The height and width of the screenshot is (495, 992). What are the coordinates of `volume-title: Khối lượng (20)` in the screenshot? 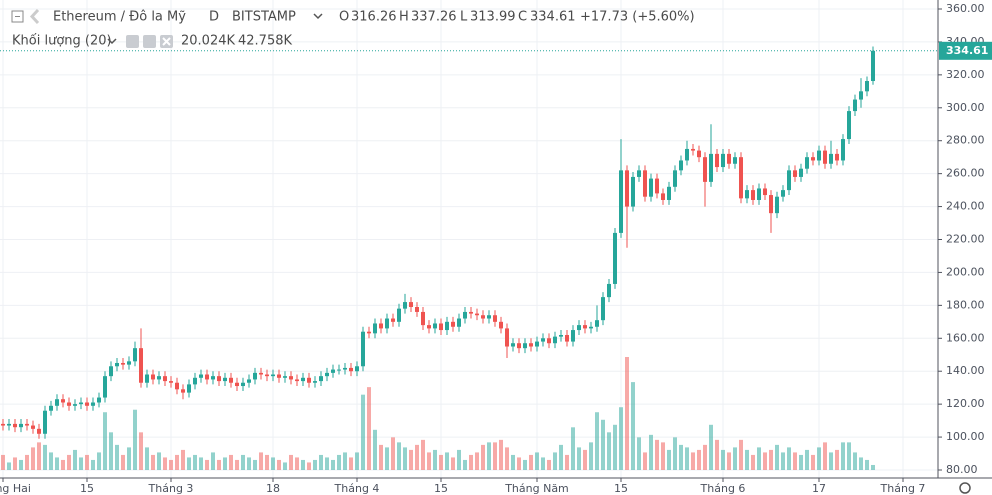 It's located at (62, 41).